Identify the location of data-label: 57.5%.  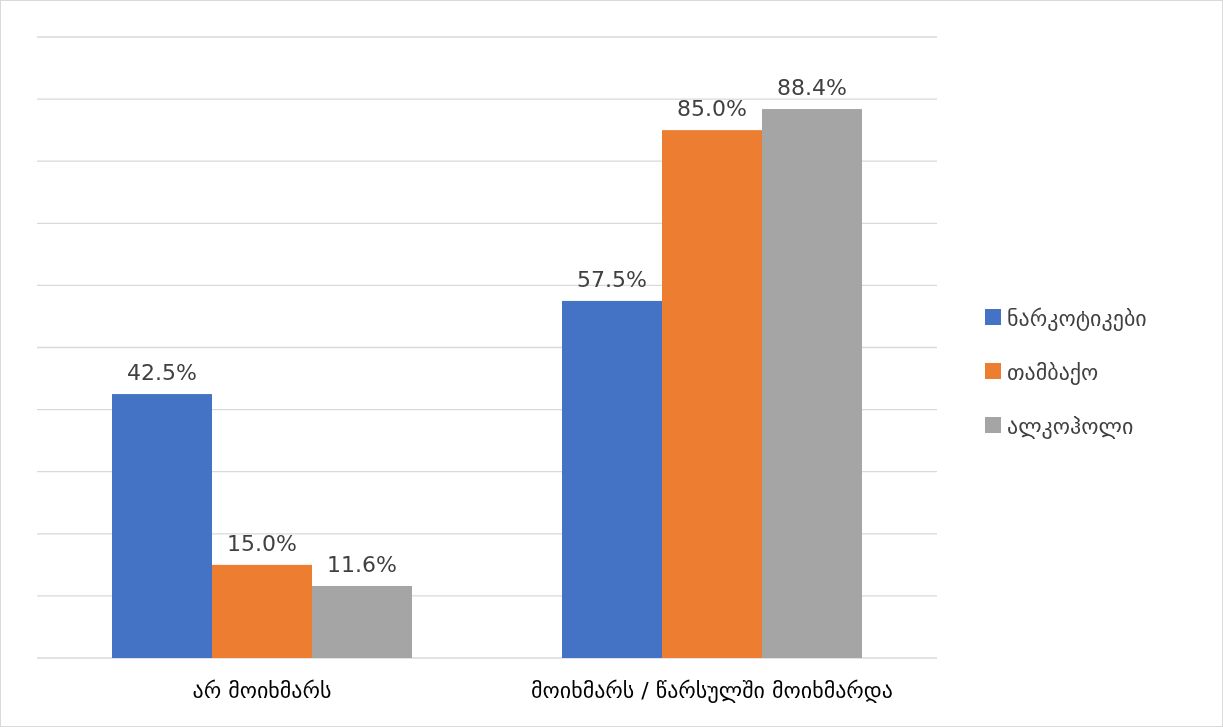
(612, 279).